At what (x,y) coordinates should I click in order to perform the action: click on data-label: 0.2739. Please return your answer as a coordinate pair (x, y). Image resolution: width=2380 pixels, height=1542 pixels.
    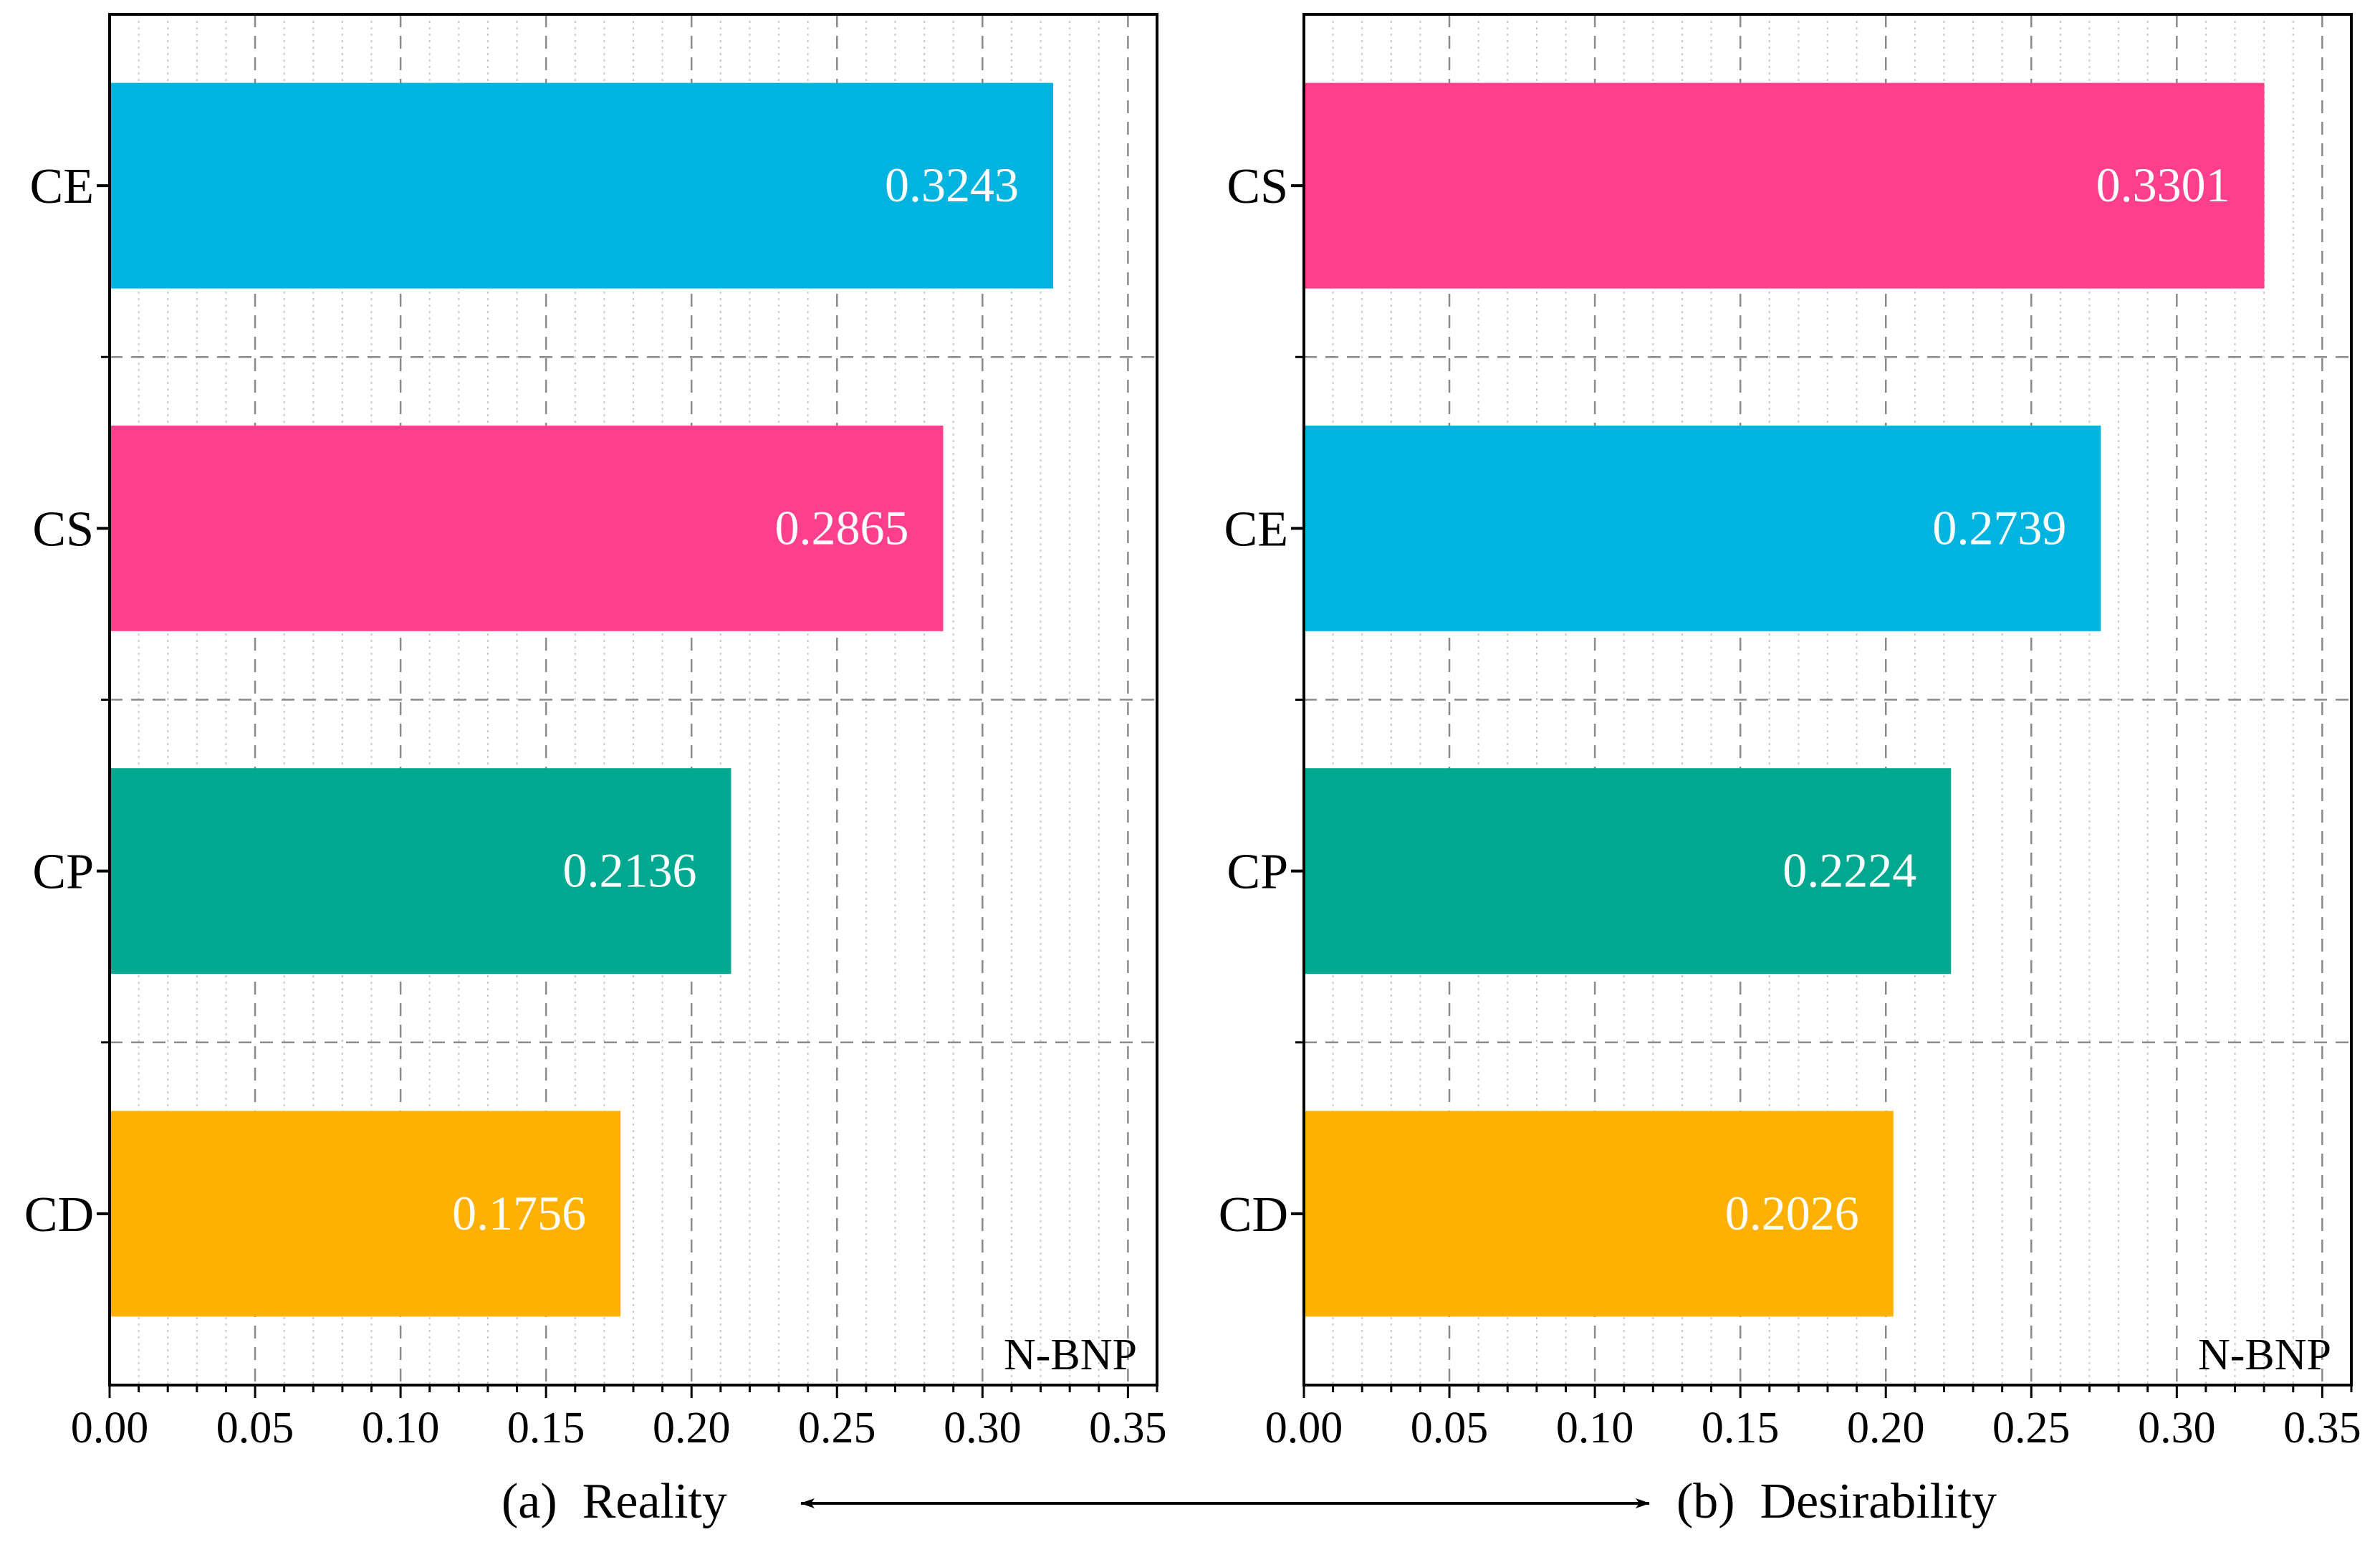
    Looking at the image, I should click on (1999, 527).